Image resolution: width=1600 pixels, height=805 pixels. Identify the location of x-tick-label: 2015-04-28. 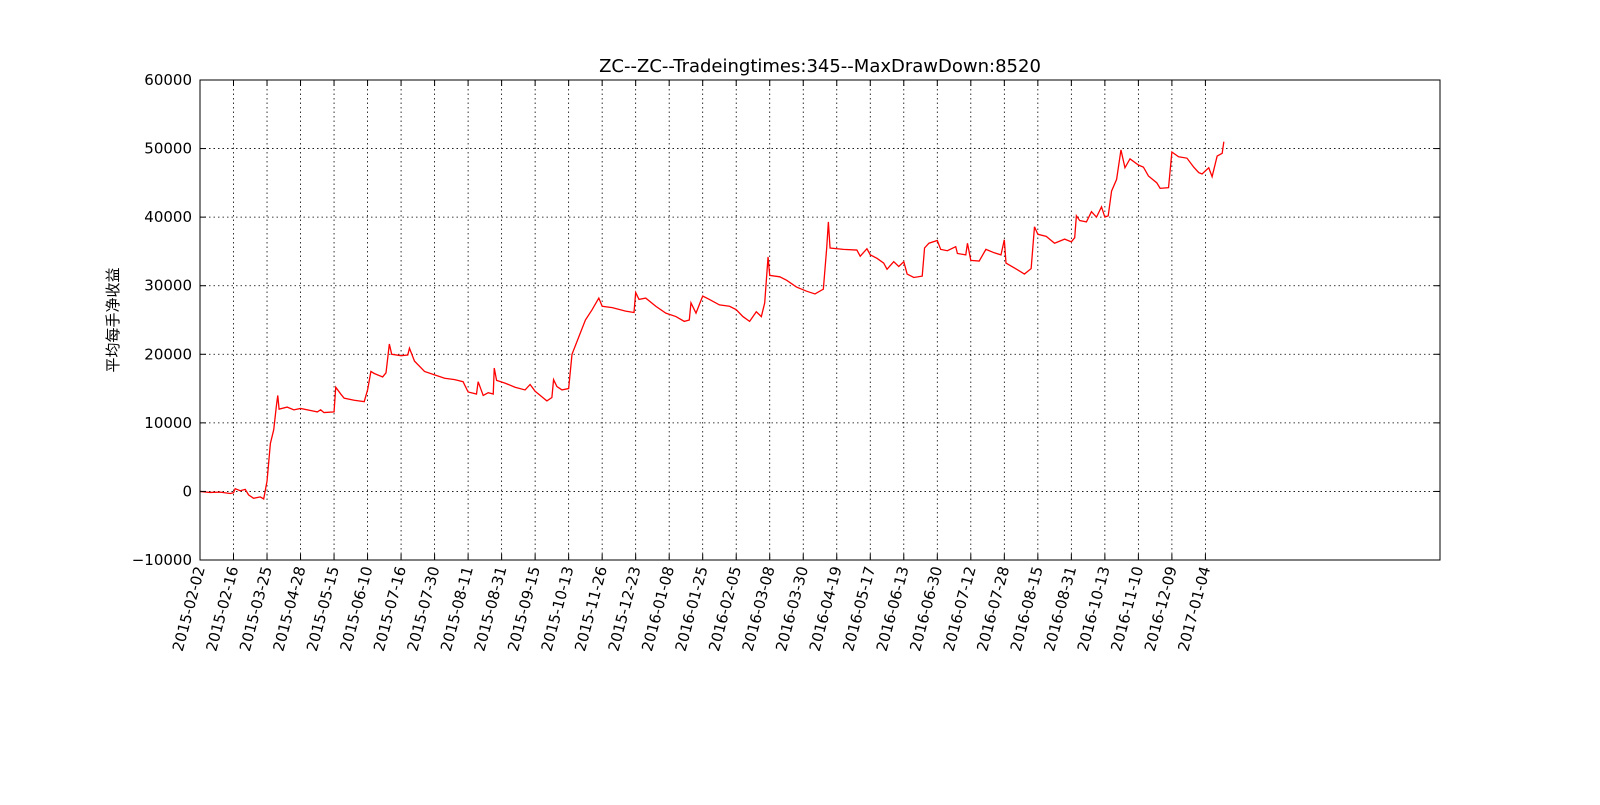
(289, 608).